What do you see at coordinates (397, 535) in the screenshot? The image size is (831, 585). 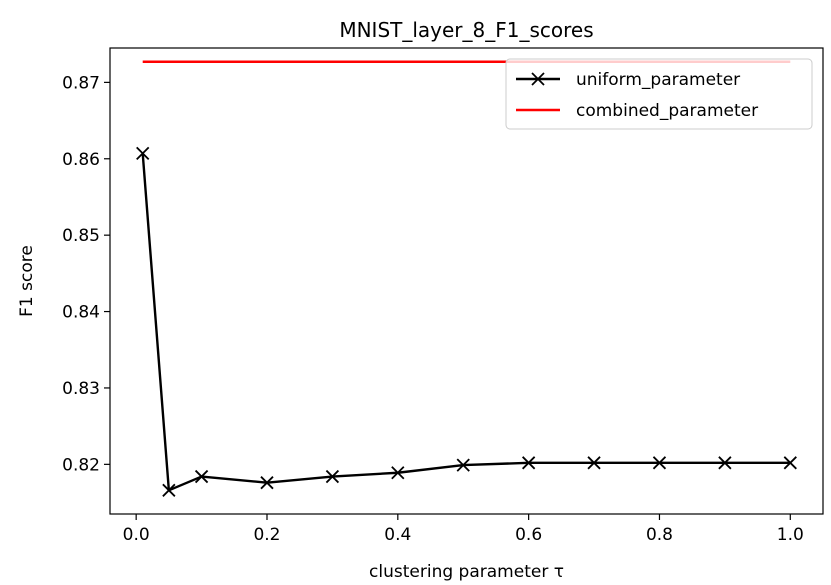 I see `x-tick-label: 0.4` at bounding box center [397, 535].